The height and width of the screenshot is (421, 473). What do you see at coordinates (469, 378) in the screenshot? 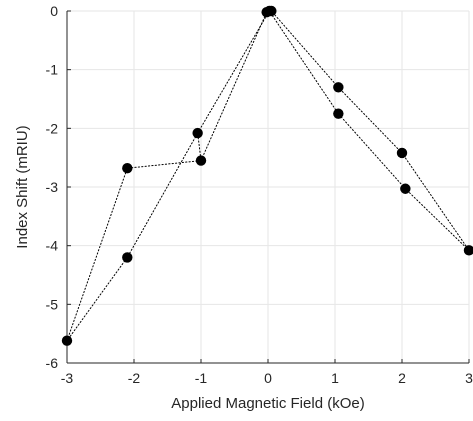
I see `x-tick-label: 3` at bounding box center [469, 378].